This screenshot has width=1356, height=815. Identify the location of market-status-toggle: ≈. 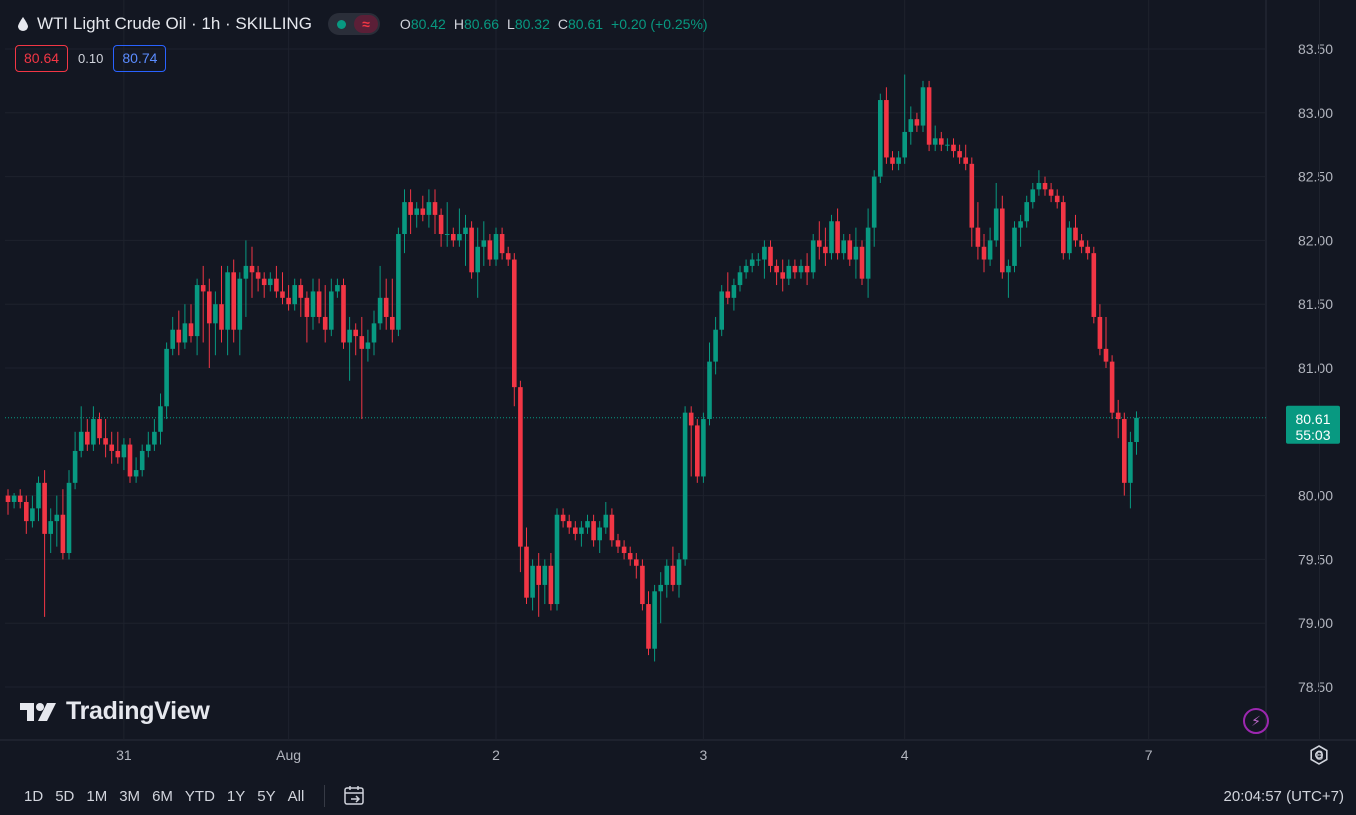
(353, 24).